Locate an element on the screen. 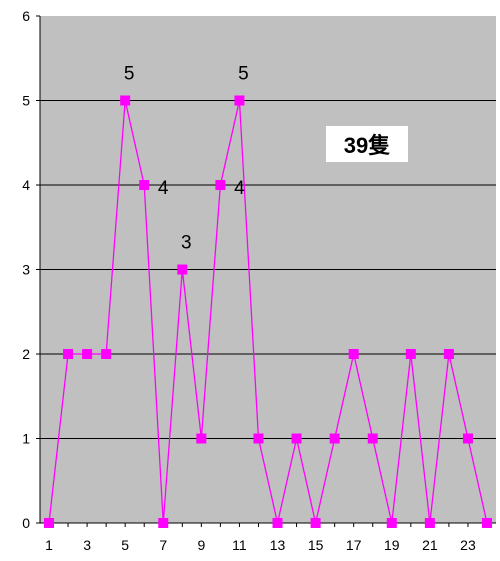  x-tick-label: 5 is located at coordinates (125, 545).